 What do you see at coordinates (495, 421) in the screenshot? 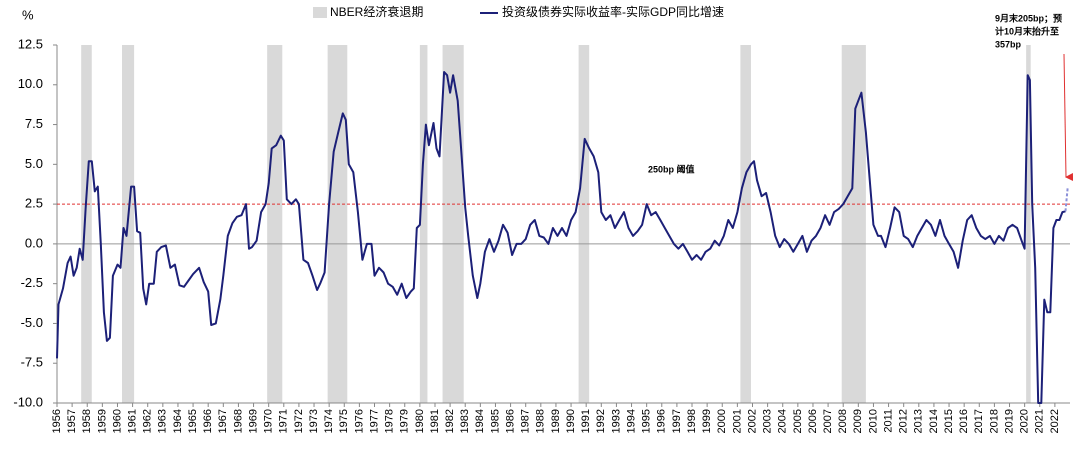
I see `x-tick-label: 1985` at bounding box center [495, 421].